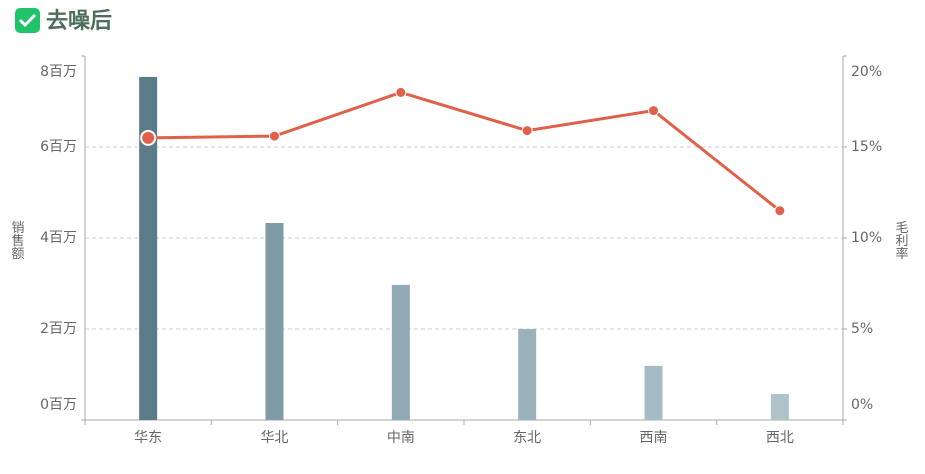 The image size is (925, 474). What do you see at coordinates (862, 405) in the screenshot?
I see `y2-tick-label: 0%` at bounding box center [862, 405].